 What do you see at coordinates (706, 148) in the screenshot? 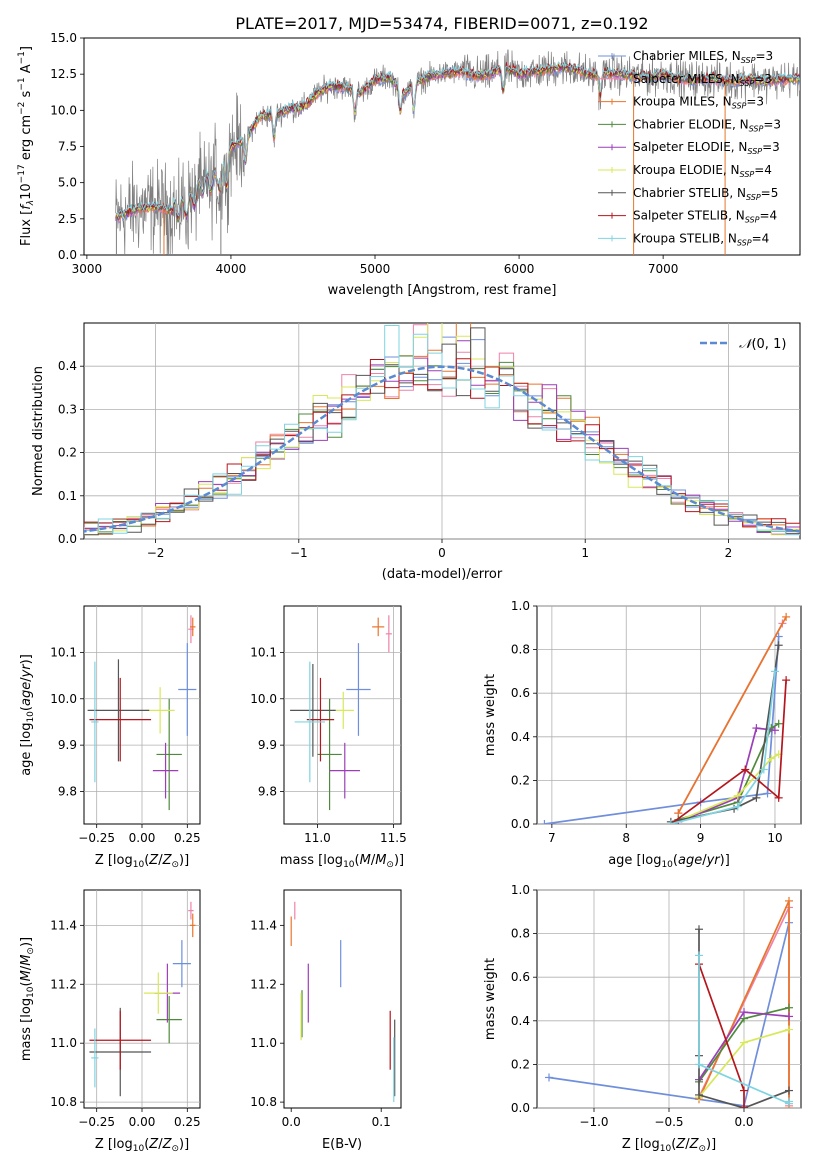
I see `legend-label: Salpeter ELODIE, NSSP=3` at bounding box center [706, 148].